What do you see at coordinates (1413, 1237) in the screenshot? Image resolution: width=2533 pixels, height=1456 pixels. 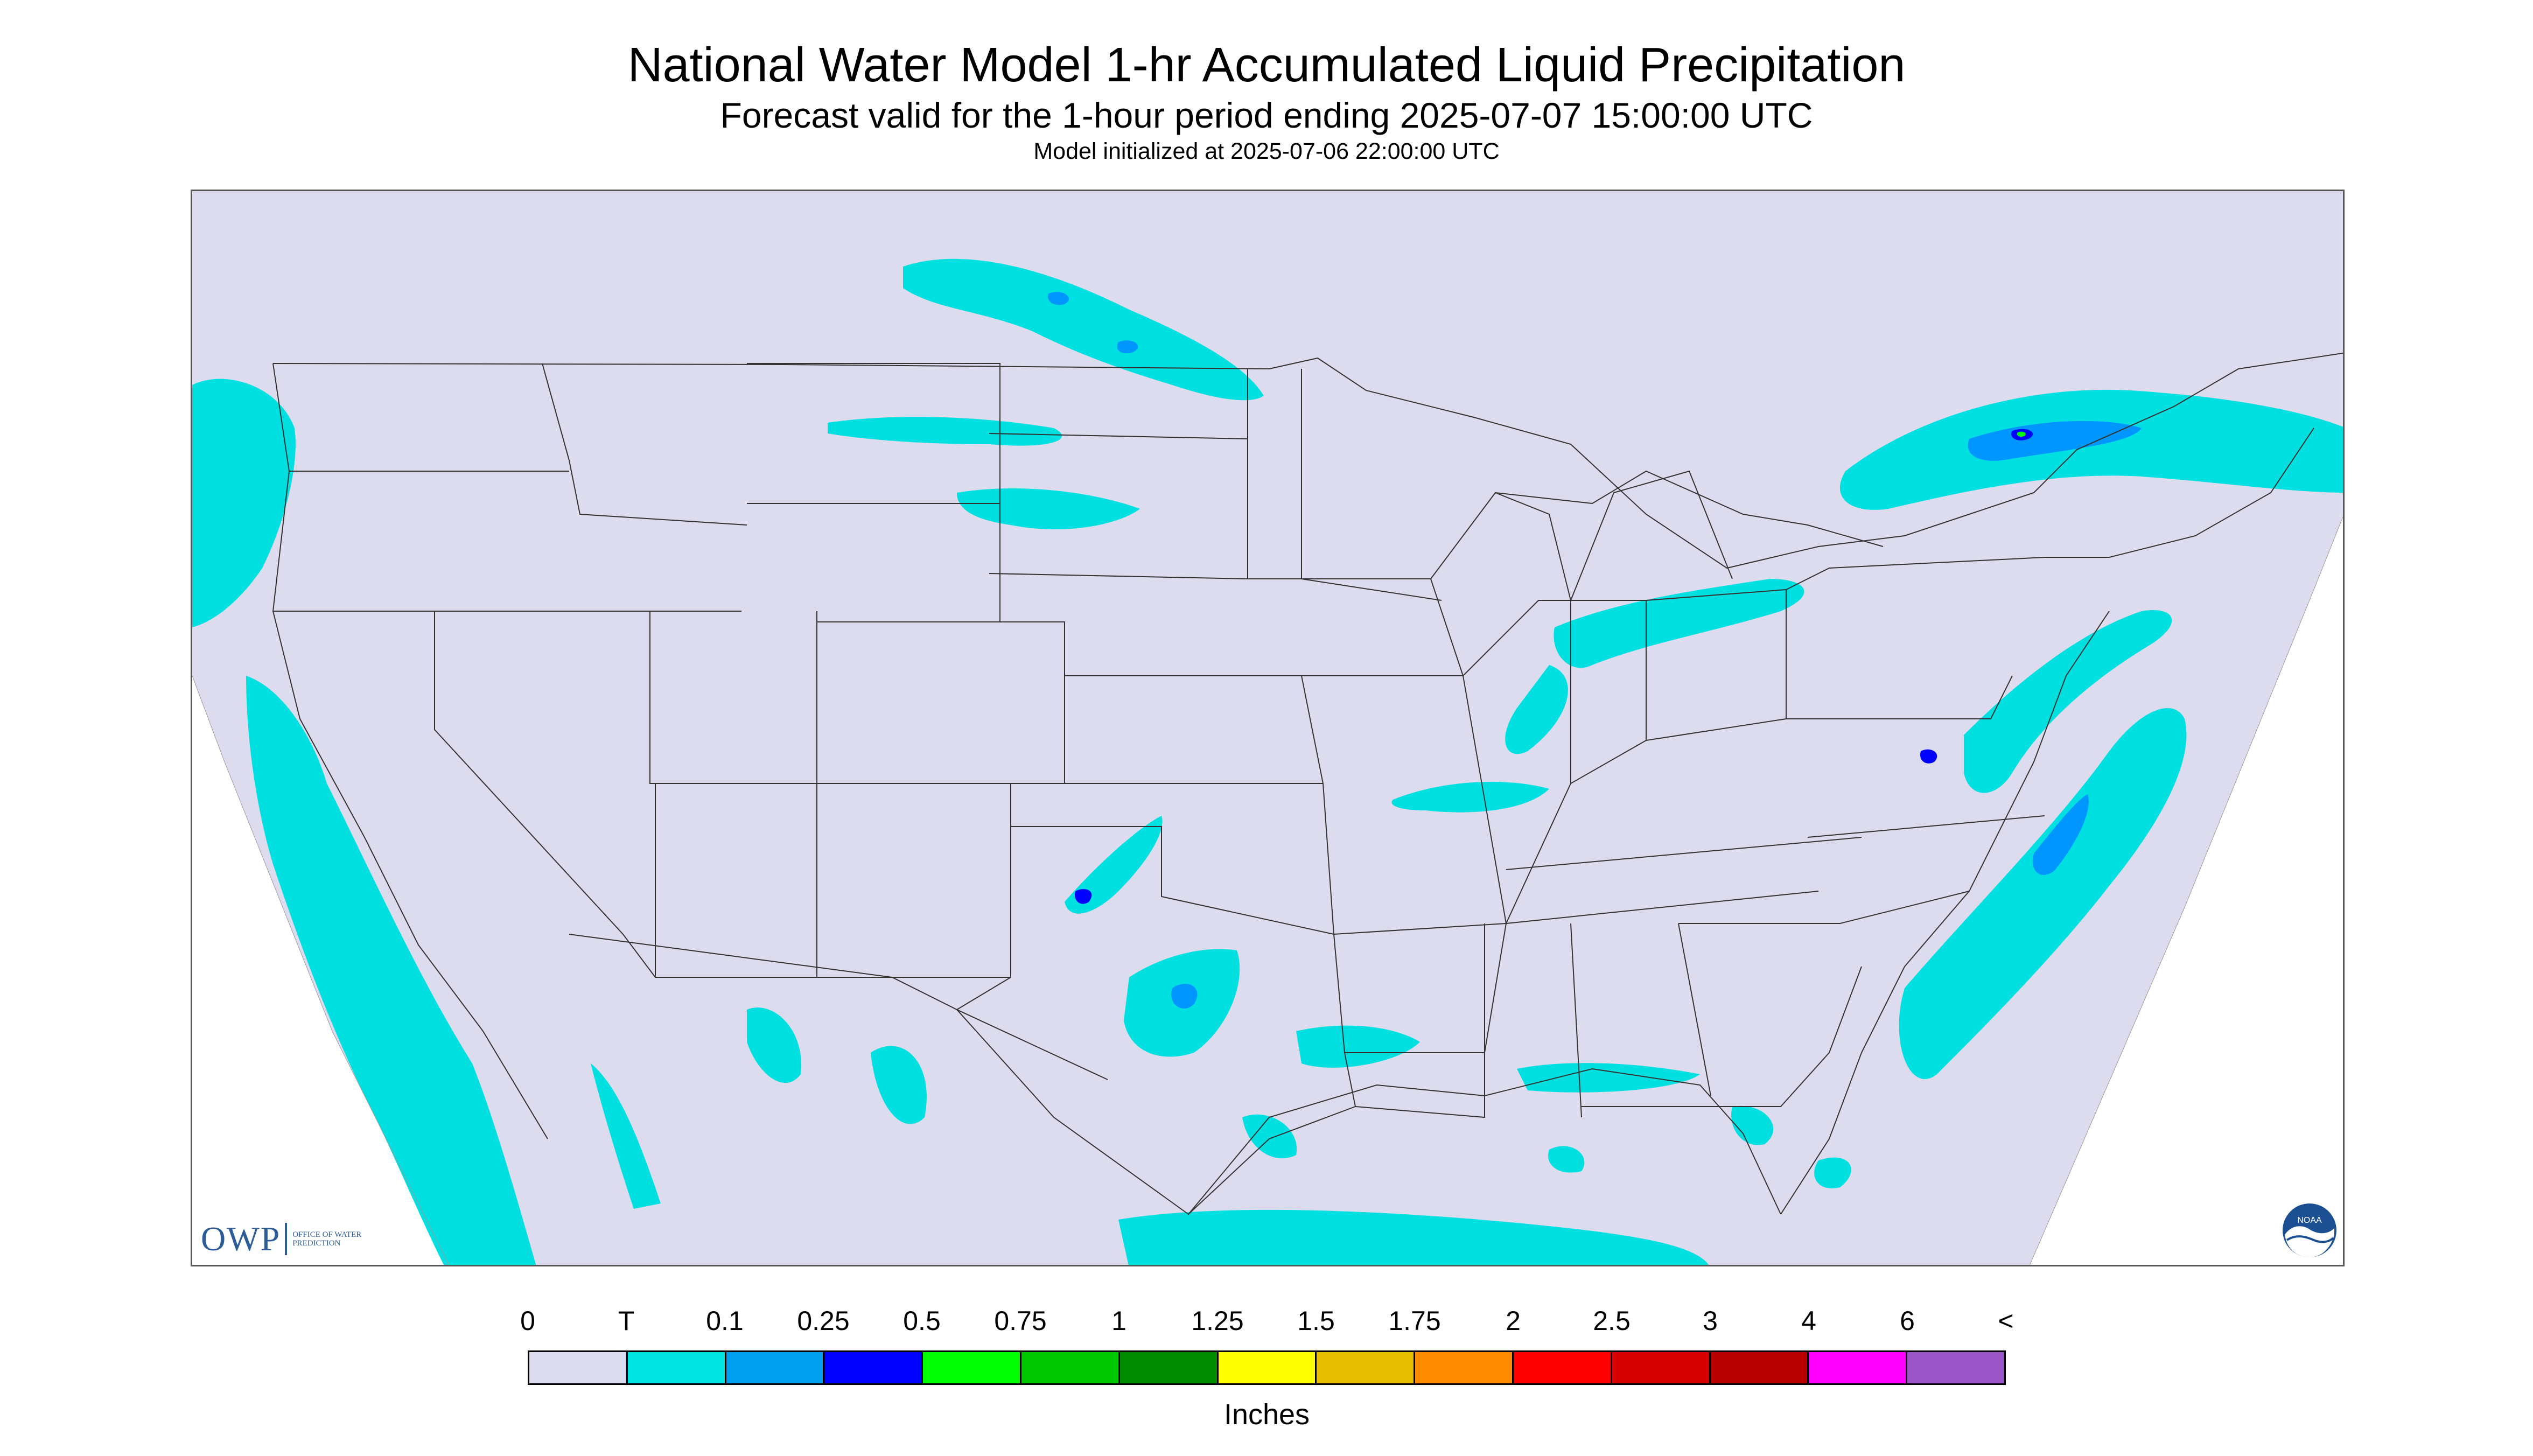 I see `precip-south-edge` at bounding box center [1413, 1237].